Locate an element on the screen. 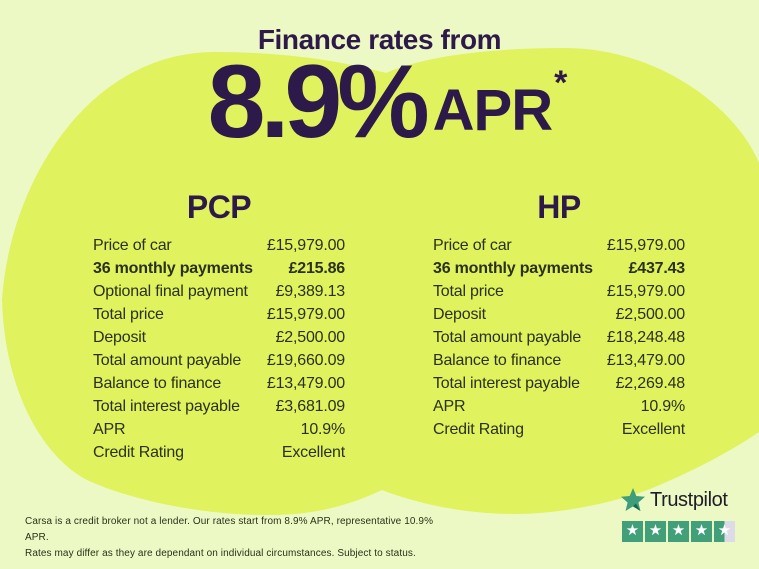 The width and height of the screenshot is (759, 569). table-row: Total interest payable £2,269.48 is located at coordinates (559, 383).